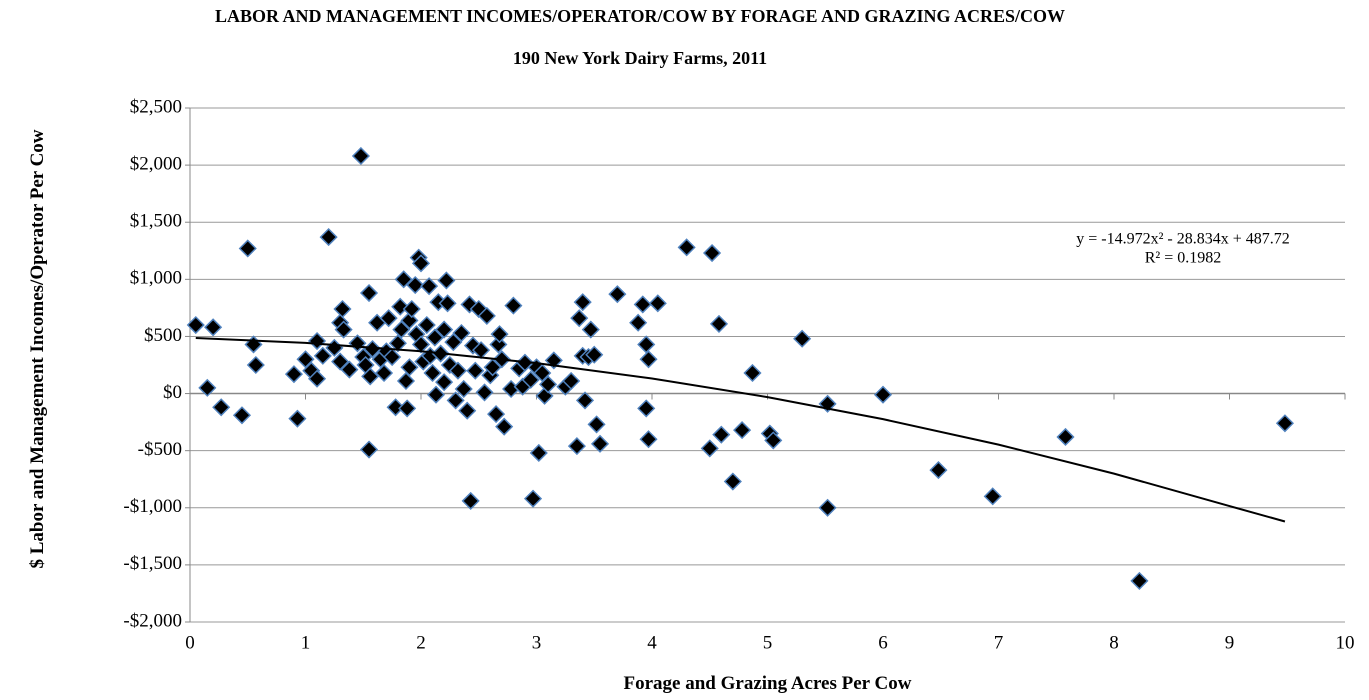 The width and height of the screenshot is (1369, 700). Describe the element at coordinates (152, 506) in the screenshot. I see `y-tick-label: -$1,000` at that location.